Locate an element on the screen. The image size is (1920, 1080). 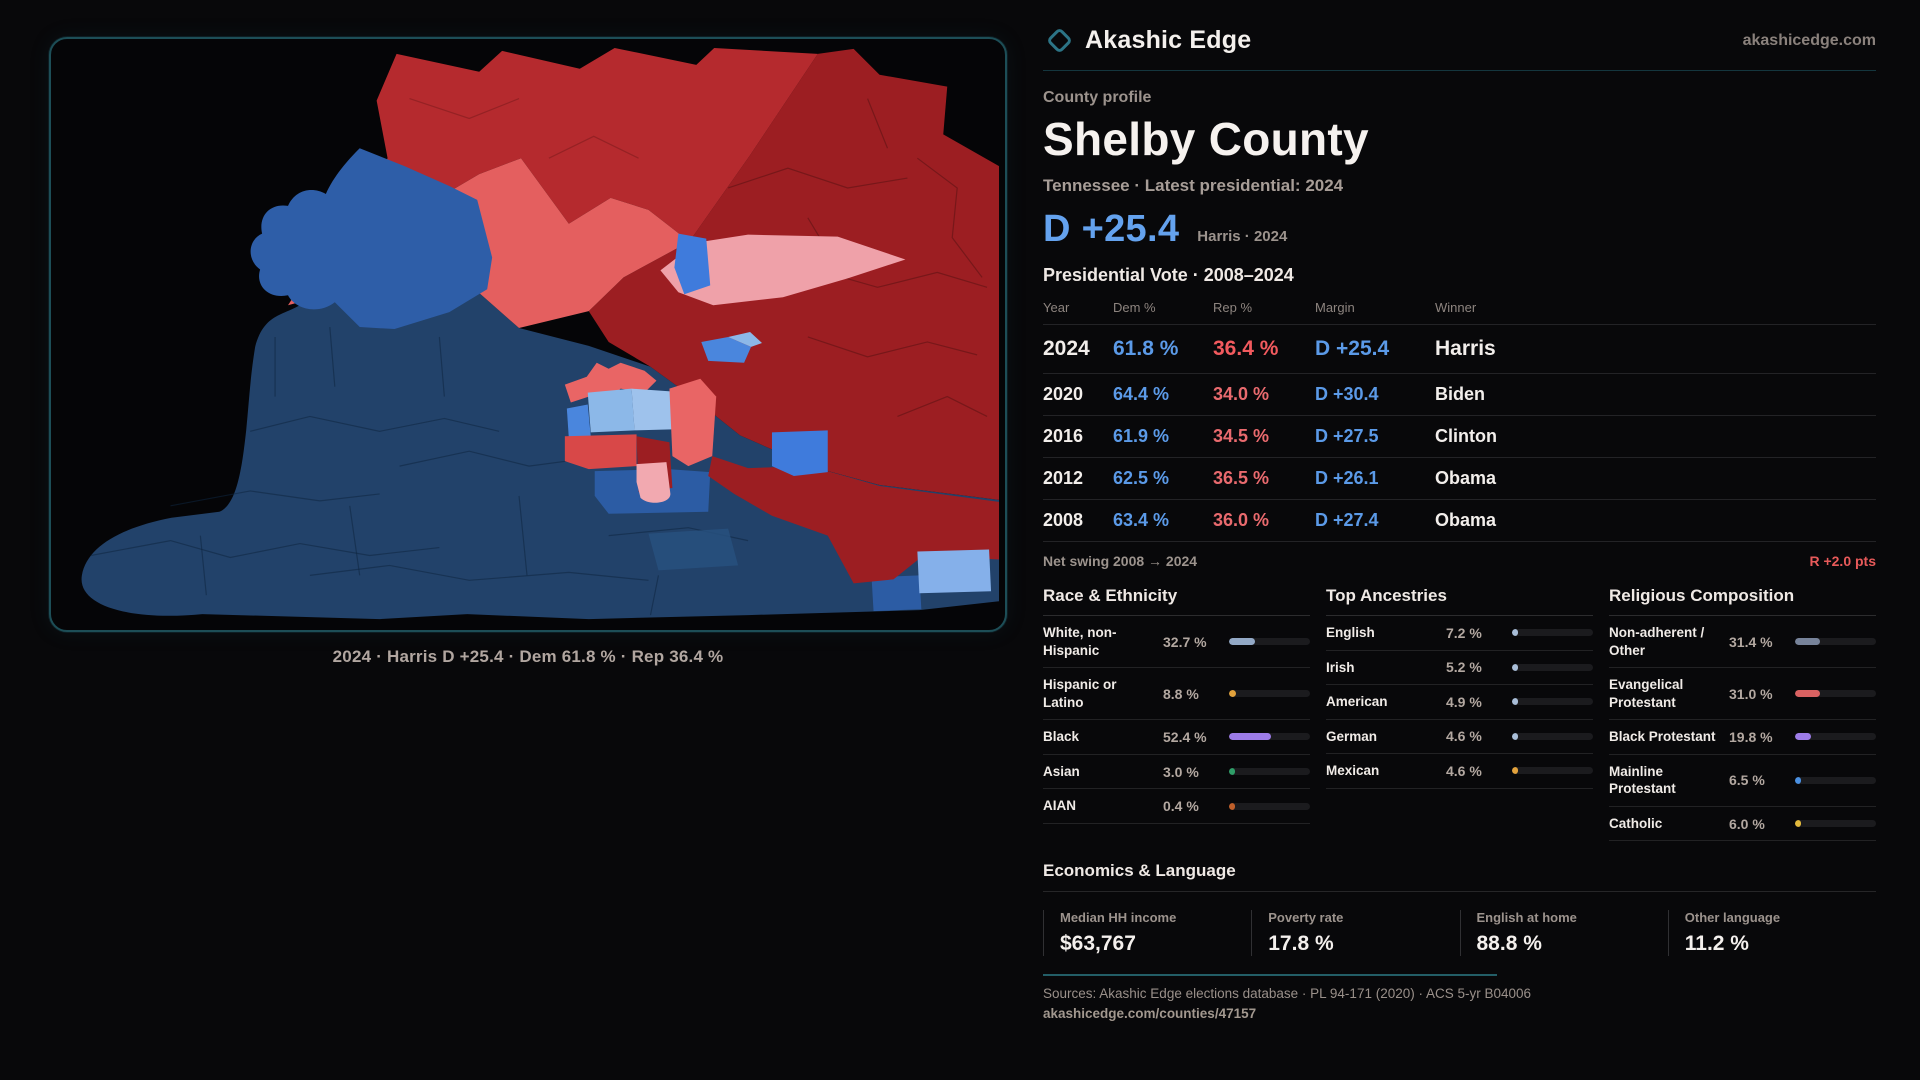
map-rep-lean-band is located at coordinates (489, 243).